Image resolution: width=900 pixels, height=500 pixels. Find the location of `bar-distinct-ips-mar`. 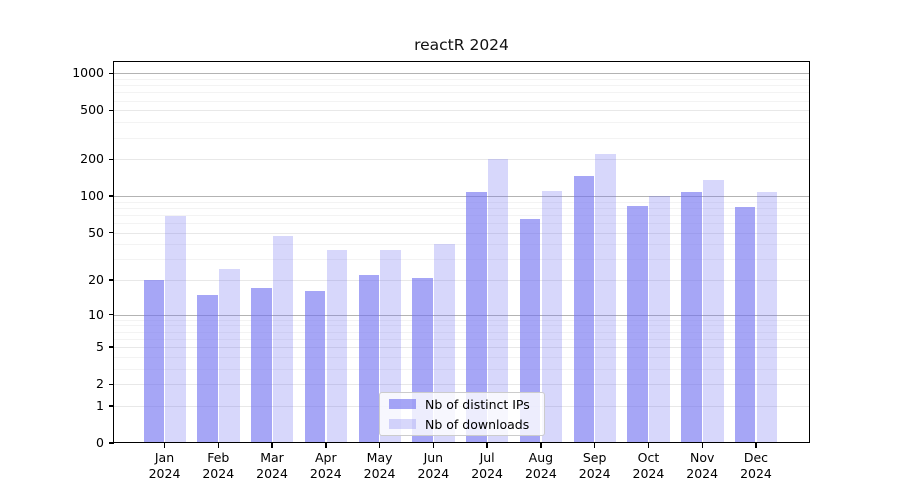

bar-distinct-ips-mar is located at coordinates (261, 365).